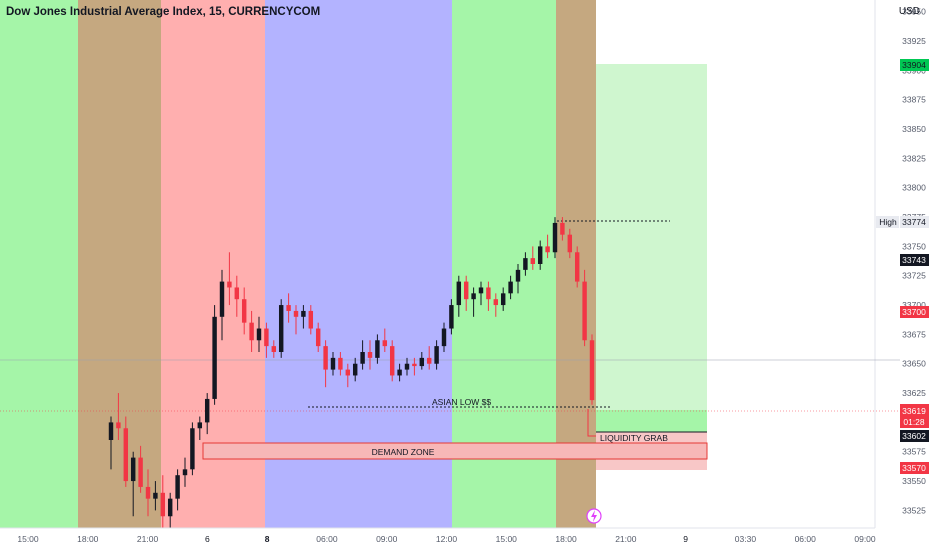 The height and width of the screenshot is (550, 932). I want to click on time-tick-10: 21:00, so click(626, 539).